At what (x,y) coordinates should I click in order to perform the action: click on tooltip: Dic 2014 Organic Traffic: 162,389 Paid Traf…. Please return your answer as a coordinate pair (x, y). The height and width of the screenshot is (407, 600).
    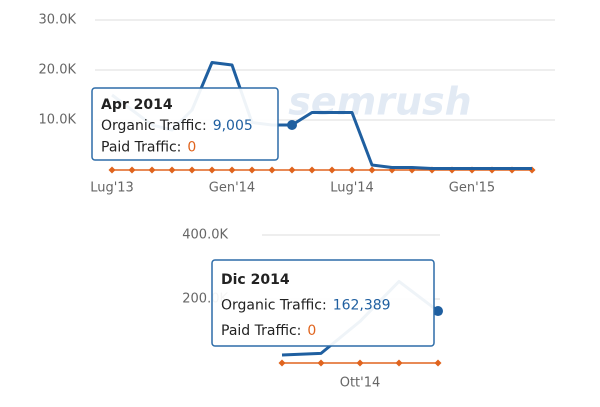
    Looking at the image, I should click on (323, 303).